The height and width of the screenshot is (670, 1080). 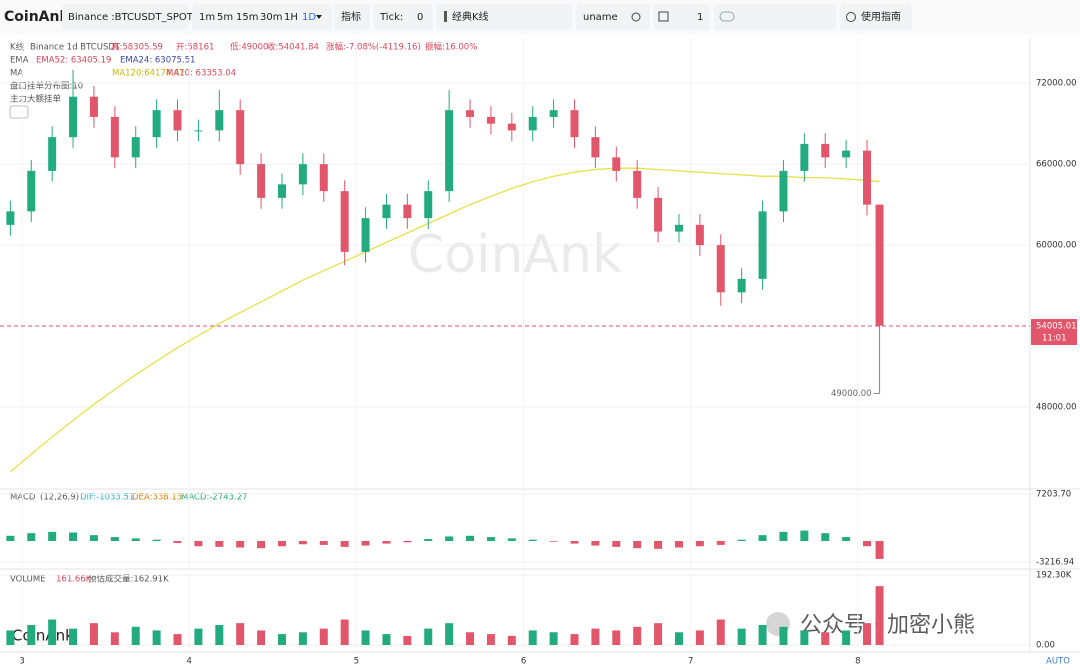 What do you see at coordinates (851, 394) in the screenshot?
I see `low-label: 49000.00` at bounding box center [851, 394].